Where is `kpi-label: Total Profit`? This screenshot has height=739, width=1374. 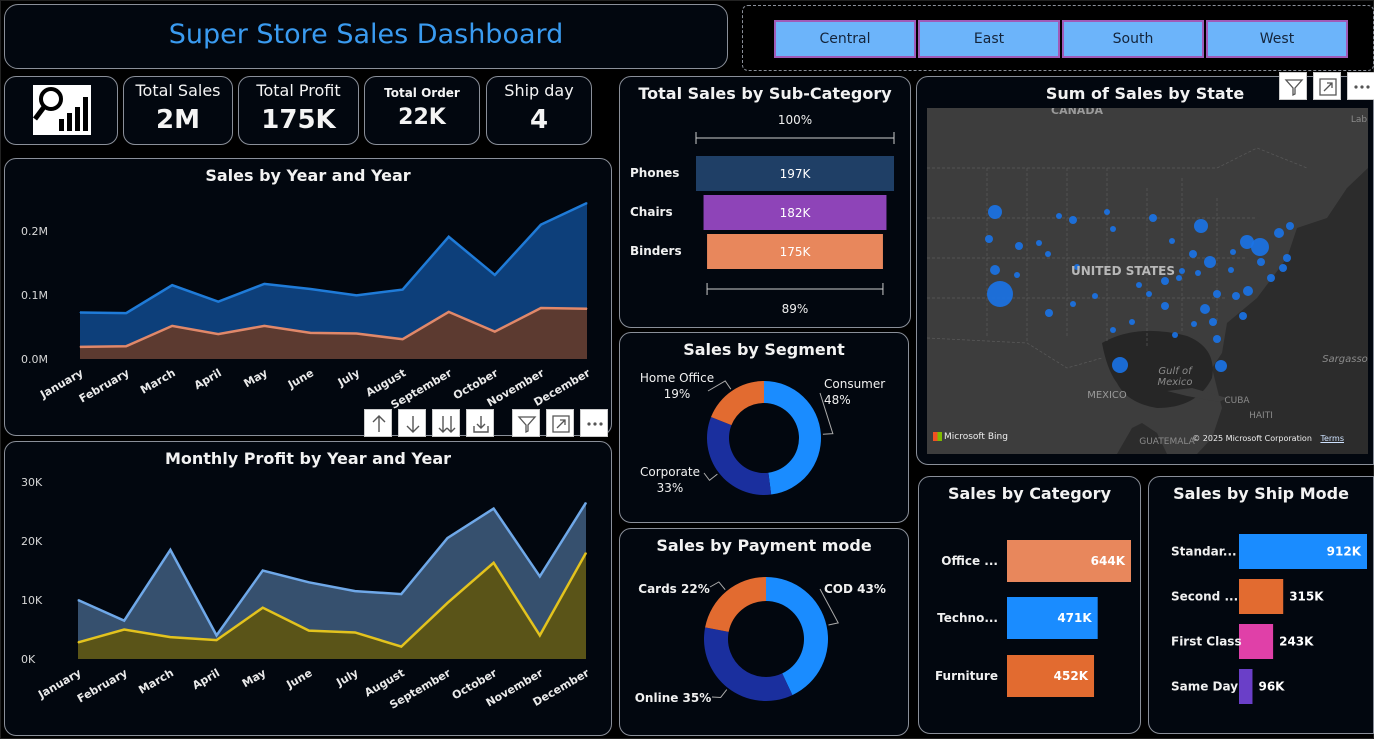
kpi-label: Total Profit is located at coordinates (298, 90).